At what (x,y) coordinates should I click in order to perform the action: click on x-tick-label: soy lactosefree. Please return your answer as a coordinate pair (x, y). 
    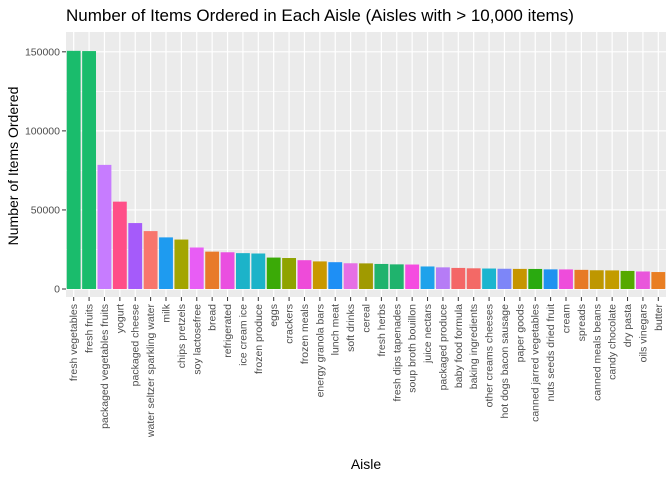
    Looking at the image, I should click on (197, 339).